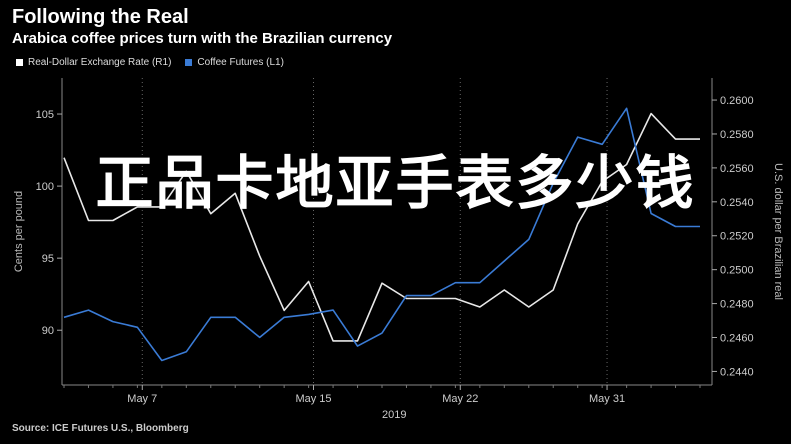 This screenshot has width=791, height=444. I want to click on y-left-tick-label: 105, so click(45, 115).